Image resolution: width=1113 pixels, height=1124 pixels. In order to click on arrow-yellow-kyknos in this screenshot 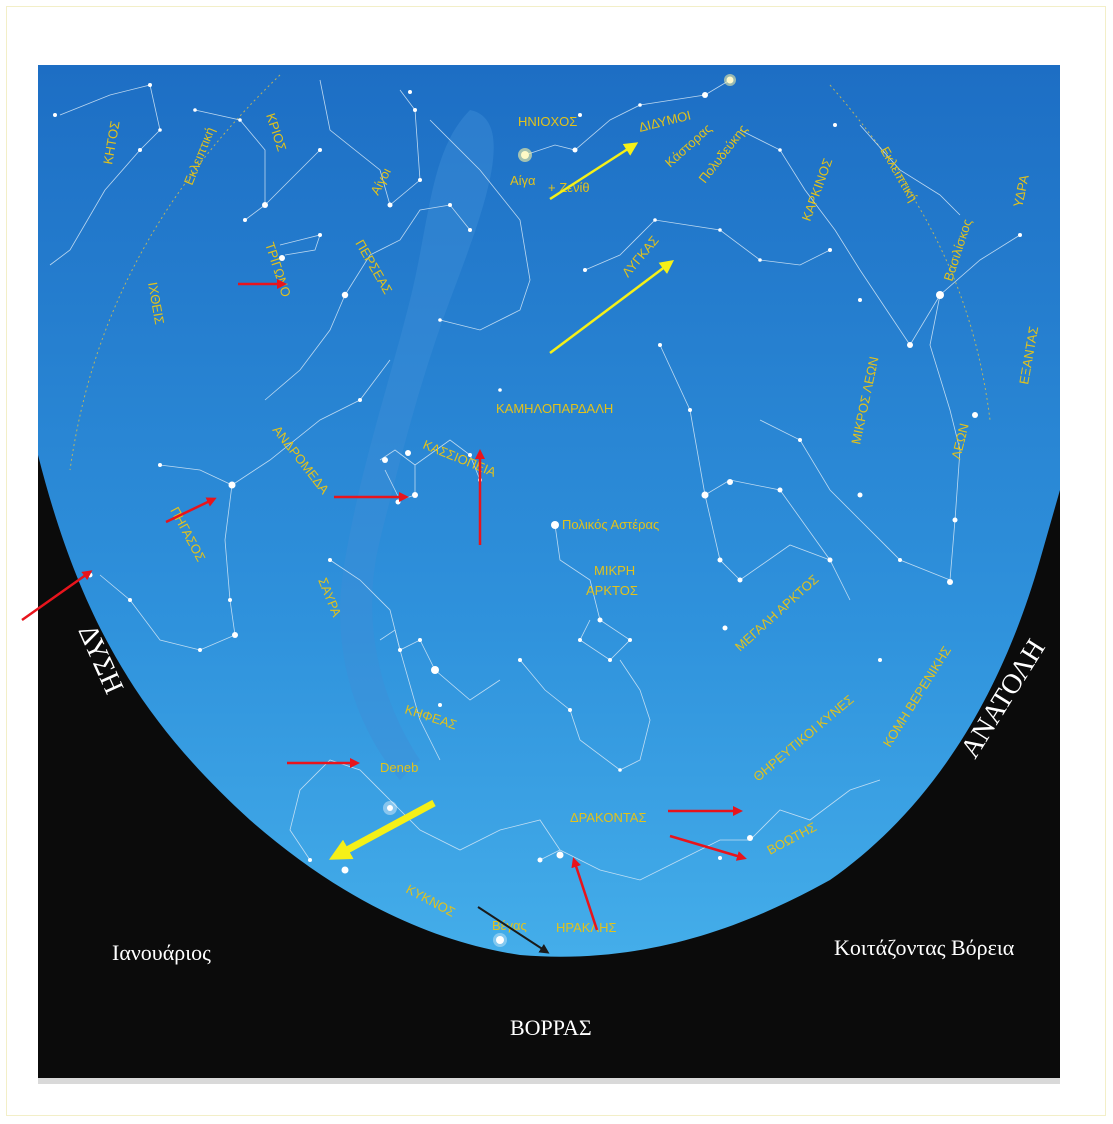, I will do `click(382, 829)`.